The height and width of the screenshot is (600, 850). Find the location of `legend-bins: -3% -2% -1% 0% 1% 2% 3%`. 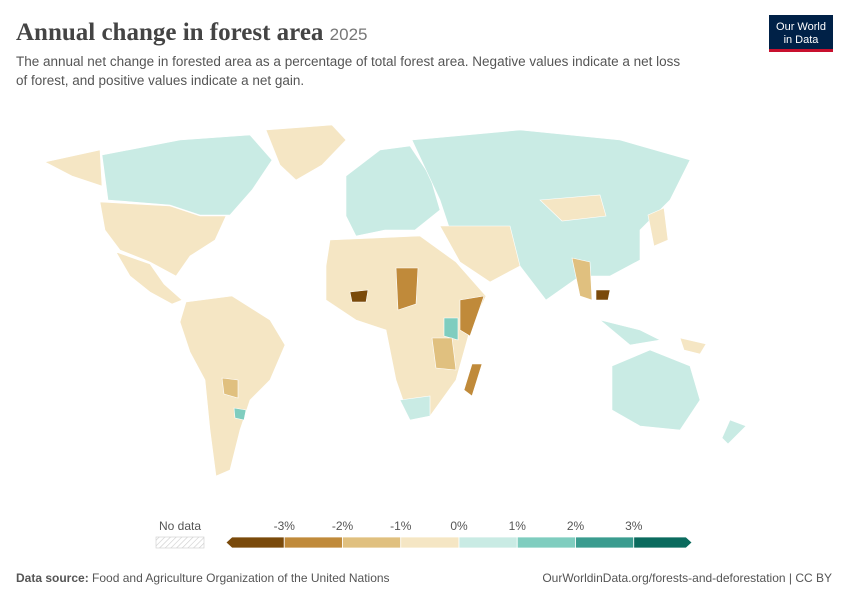

legend-bins: -3% -2% -1% 0% 1% 2% 3% is located at coordinates (459, 534).